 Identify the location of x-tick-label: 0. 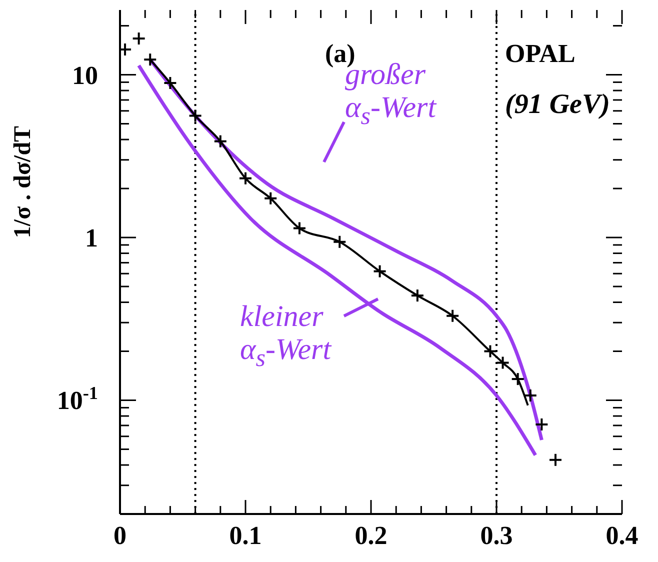
(120, 535).